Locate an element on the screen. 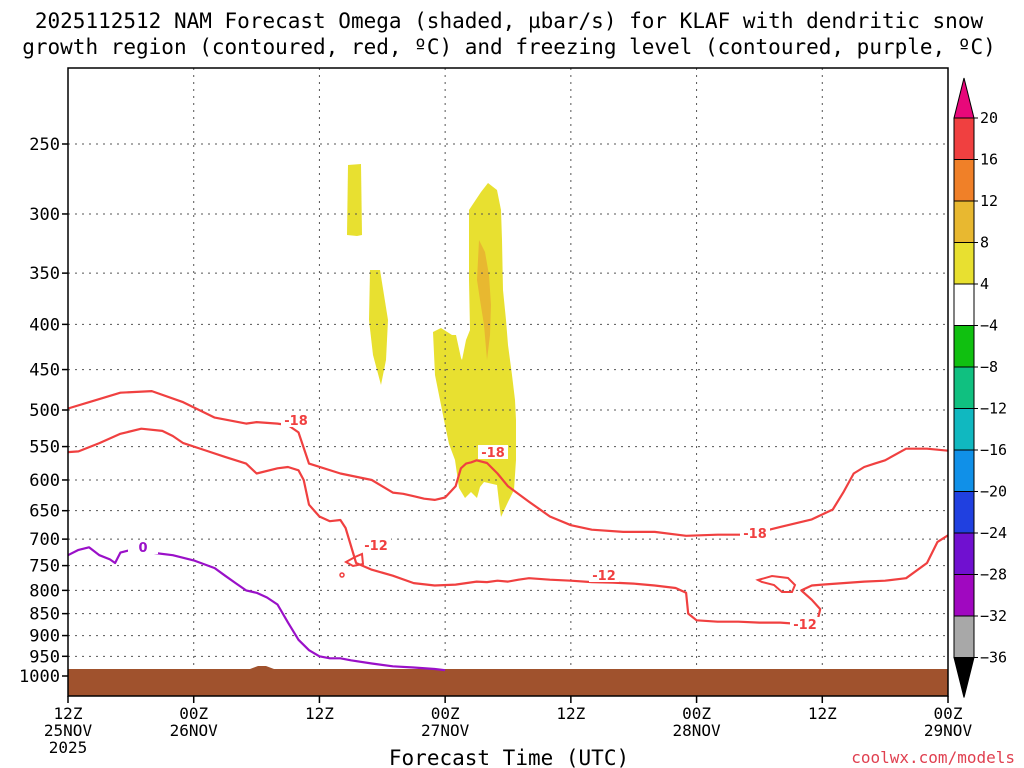 The width and height of the screenshot is (1024, 768). y-tick-label: 250 is located at coordinates (44, 145).